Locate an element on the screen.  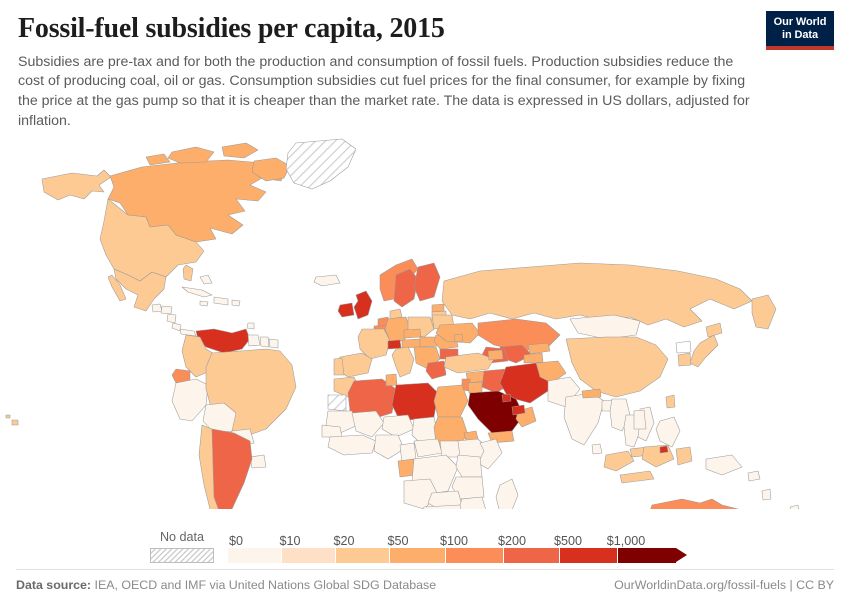
country-guyana is located at coordinates (254, 340).